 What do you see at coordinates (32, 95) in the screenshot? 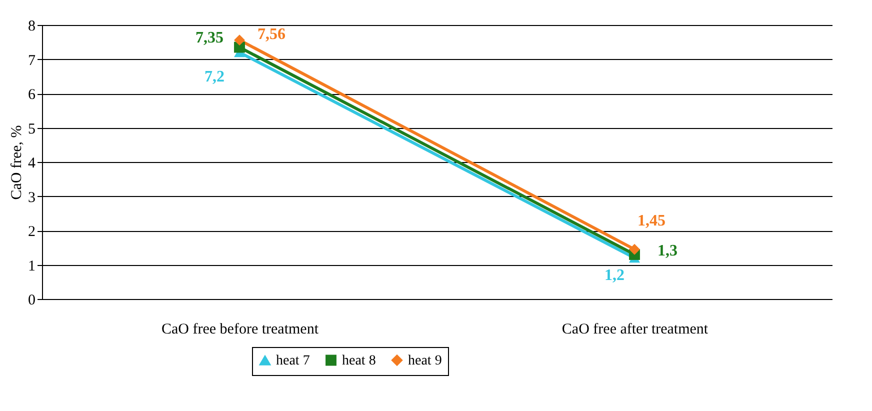
I see `y-tick-label: 6` at bounding box center [32, 95].